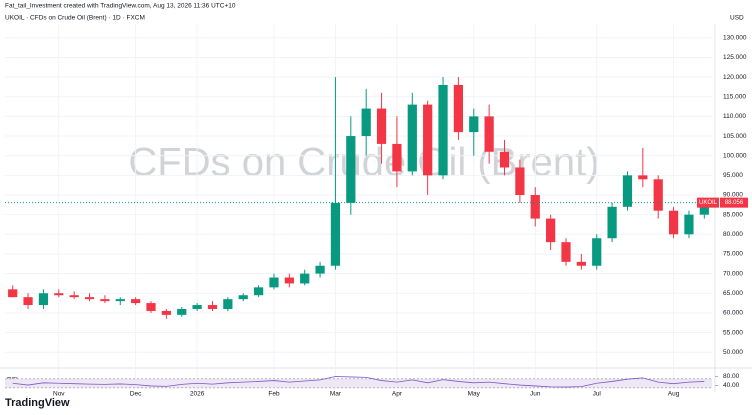 The image size is (752, 415). What do you see at coordinates (735, 155) in the screenshot?
I see `y-tick-label: 100.000` at bounding box center [735, 155].